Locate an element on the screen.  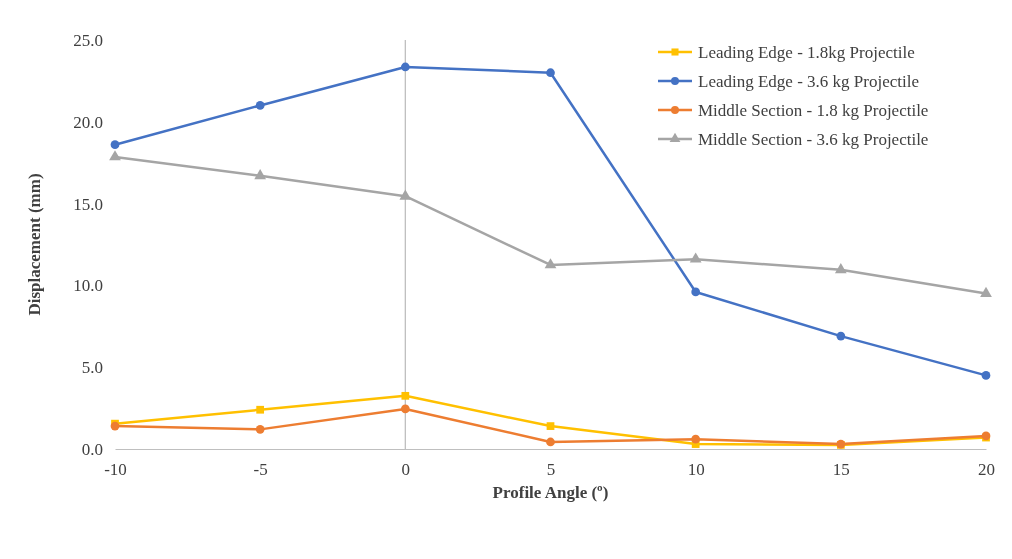
y-tick-label: 0.0 is located at coordinates (92, 449).